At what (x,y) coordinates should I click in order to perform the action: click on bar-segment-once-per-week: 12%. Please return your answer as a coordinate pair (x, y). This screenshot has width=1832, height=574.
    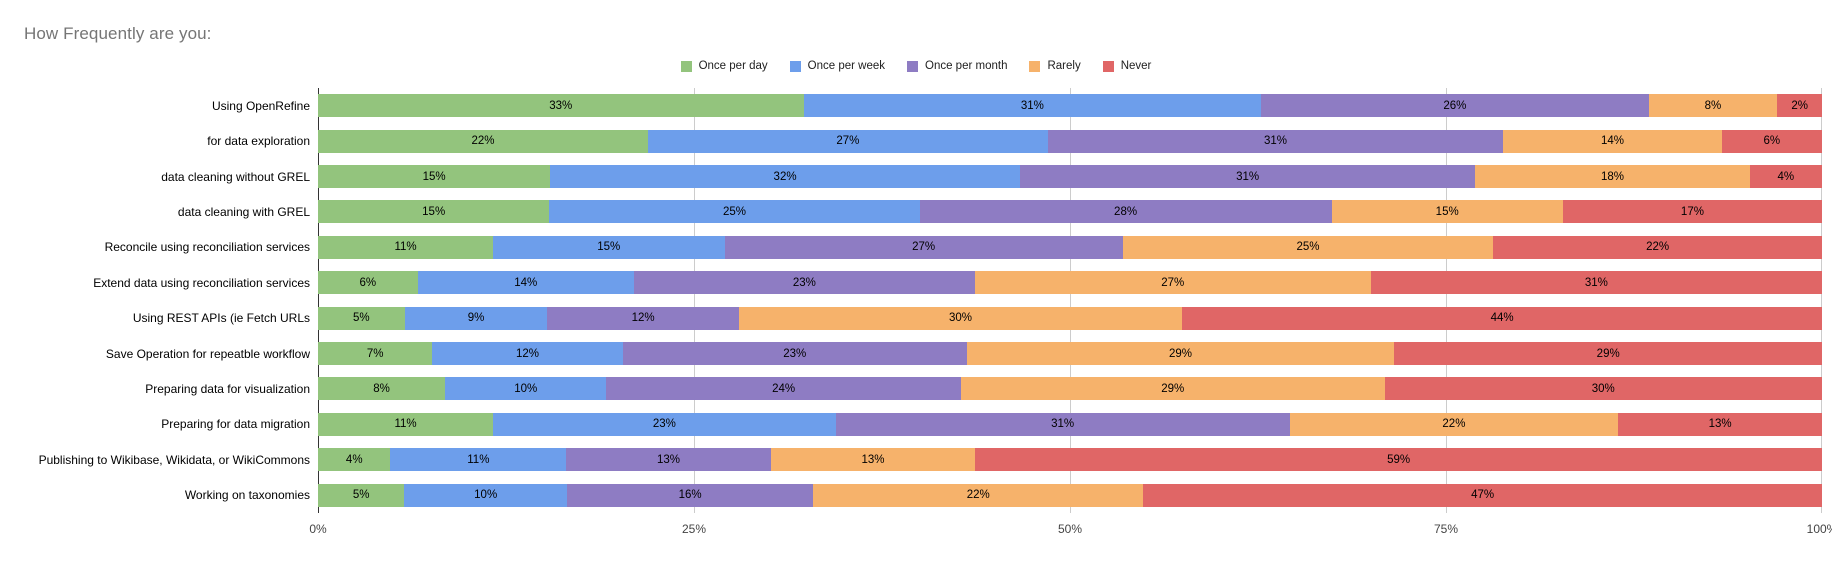
    Looking at the image, I should click on (527, 354).